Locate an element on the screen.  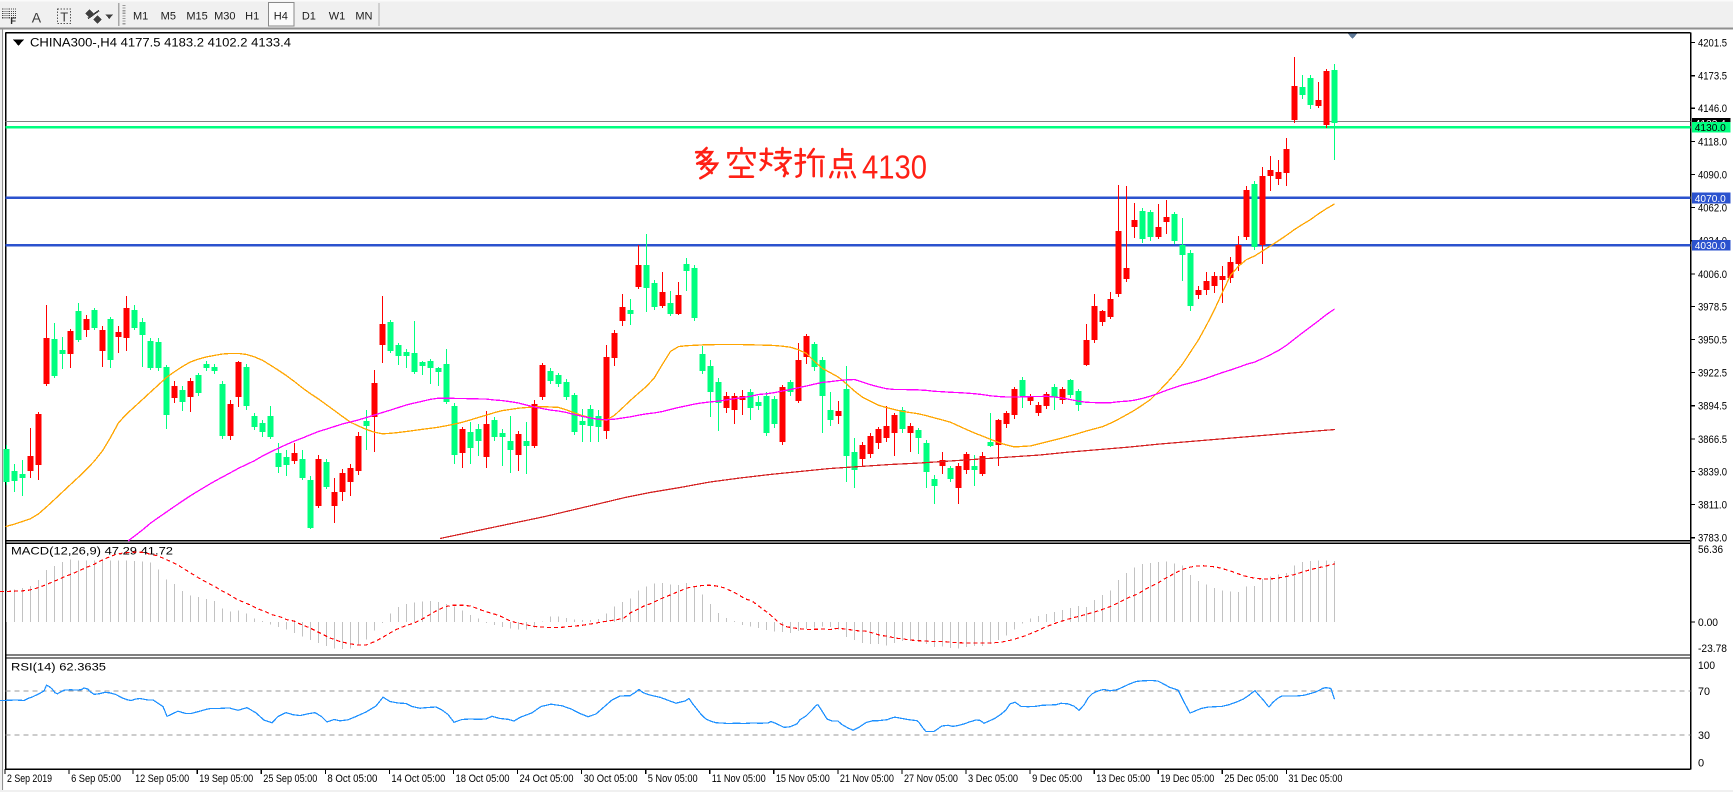
svg-text: 4146.0 is located at coordinates (1712, 109).